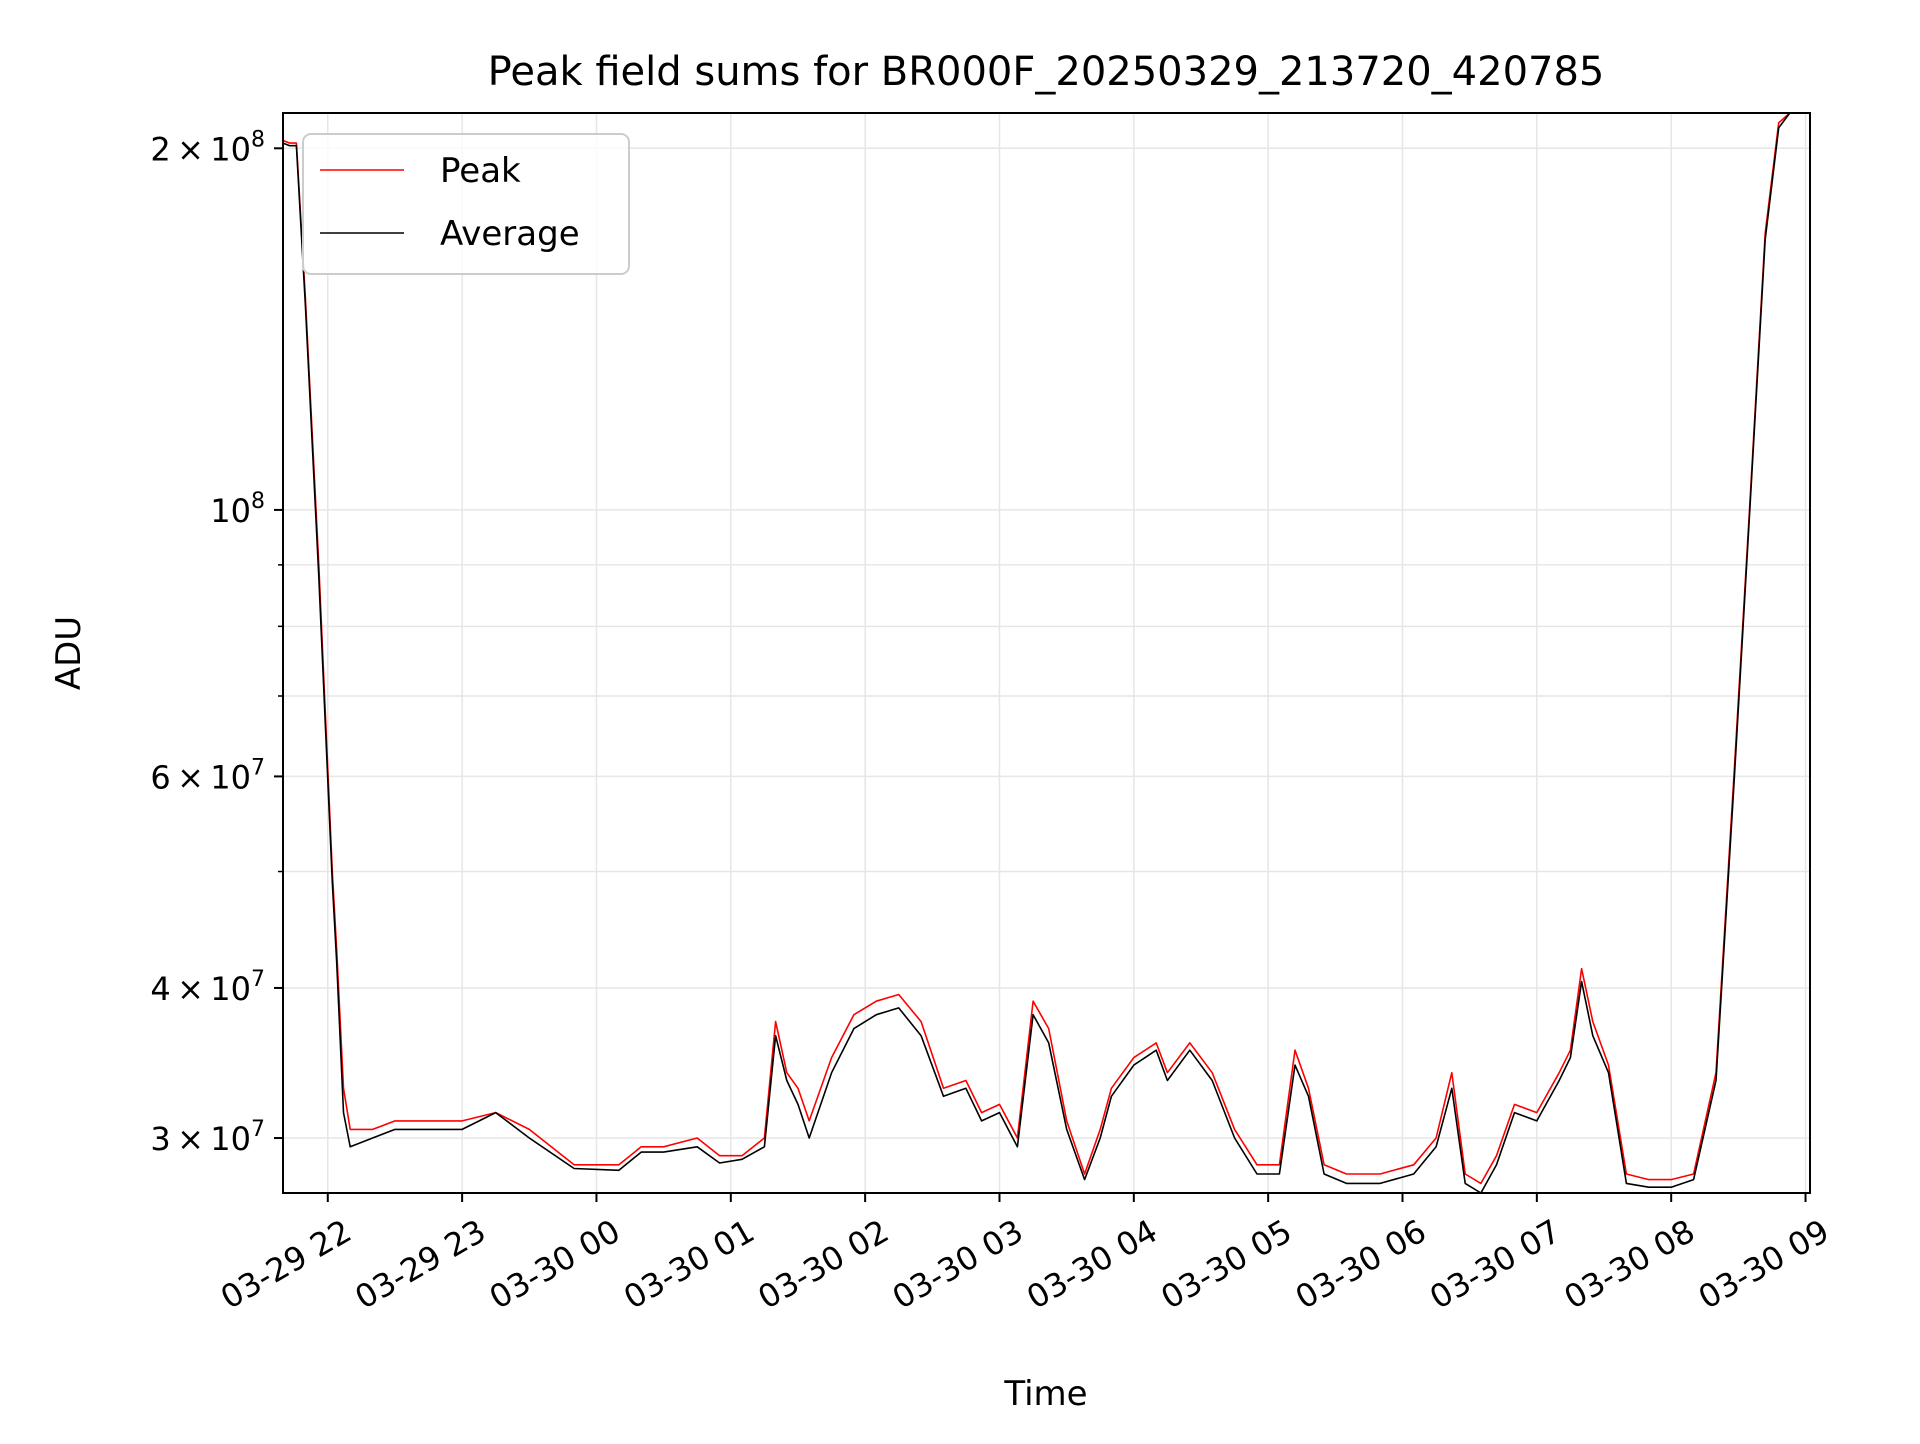  Describe the element at coordinates (207, 147) in the screenshot. I see `y-tick-label: 2 × 108` at that location.